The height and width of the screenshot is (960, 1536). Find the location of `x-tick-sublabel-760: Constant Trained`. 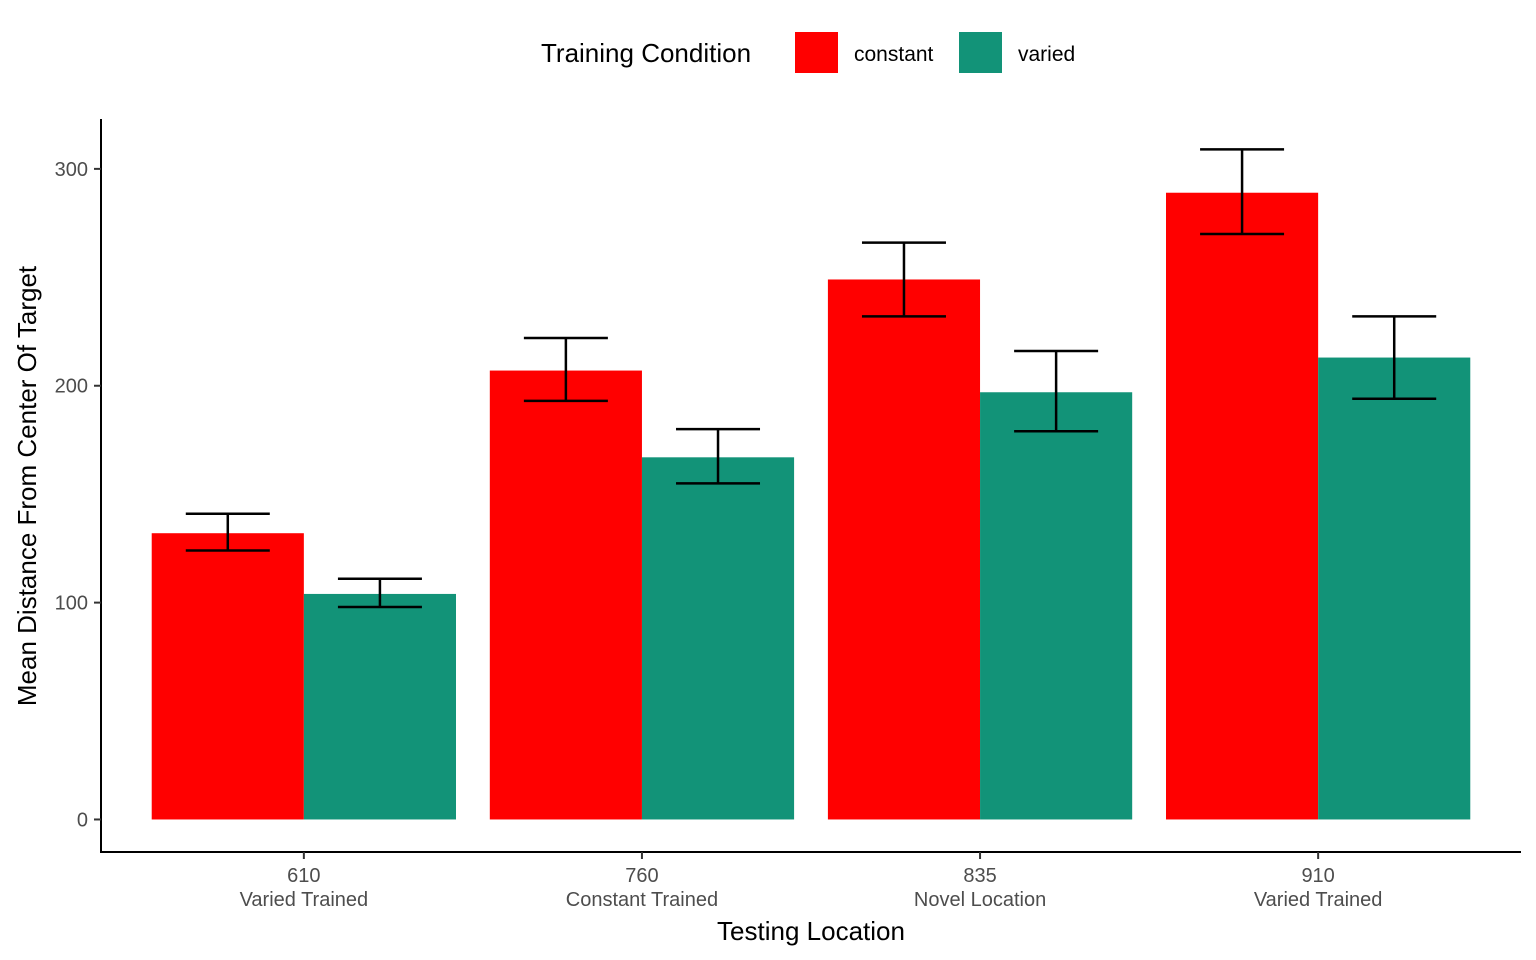

x-tick-sublabel-760: Constant Trained is located at coordinates (642, 900).